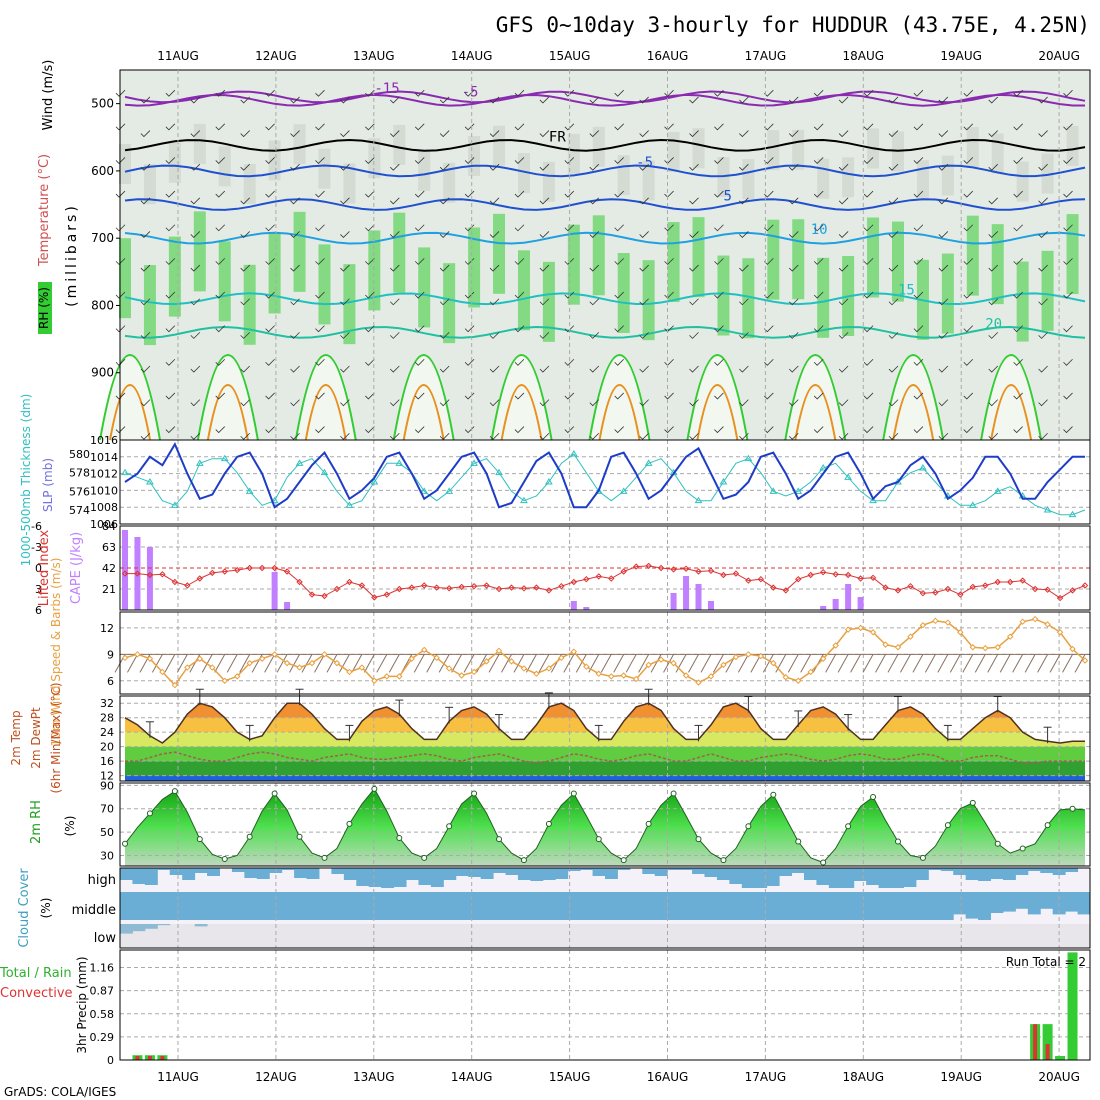 This screenshot has width=1100, height=1100. I want to click on thickness-axis-label: 1000-500mb Thickness (dm), so click(26, 480).